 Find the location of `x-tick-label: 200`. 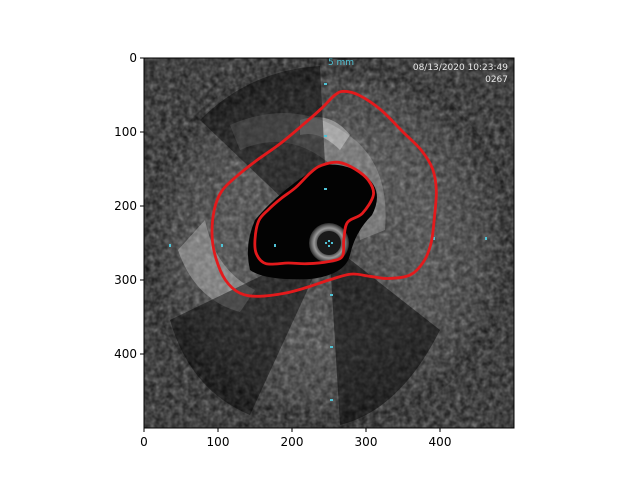

x-tick-label: 200 is located at coordinates (292, 442).